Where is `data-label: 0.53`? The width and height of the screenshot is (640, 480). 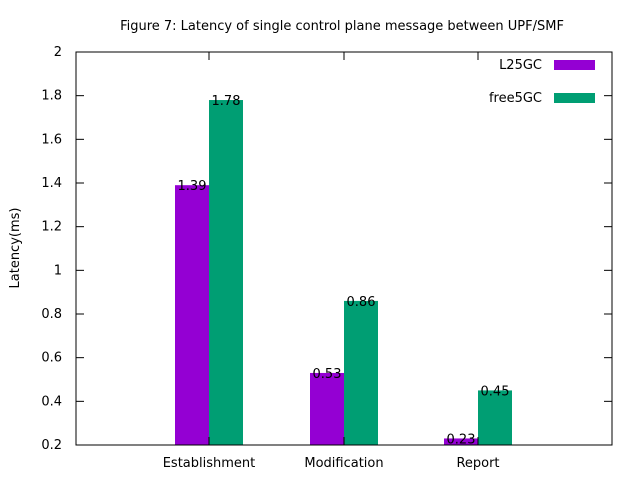 data-label: 0.53 is located at coordinates (327, 374).